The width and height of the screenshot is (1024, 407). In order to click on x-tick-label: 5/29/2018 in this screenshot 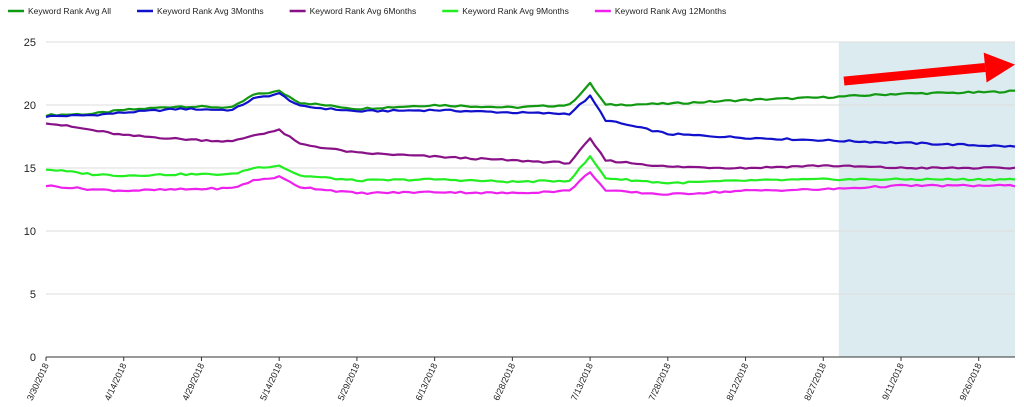, I will do `click(349, 382)`.